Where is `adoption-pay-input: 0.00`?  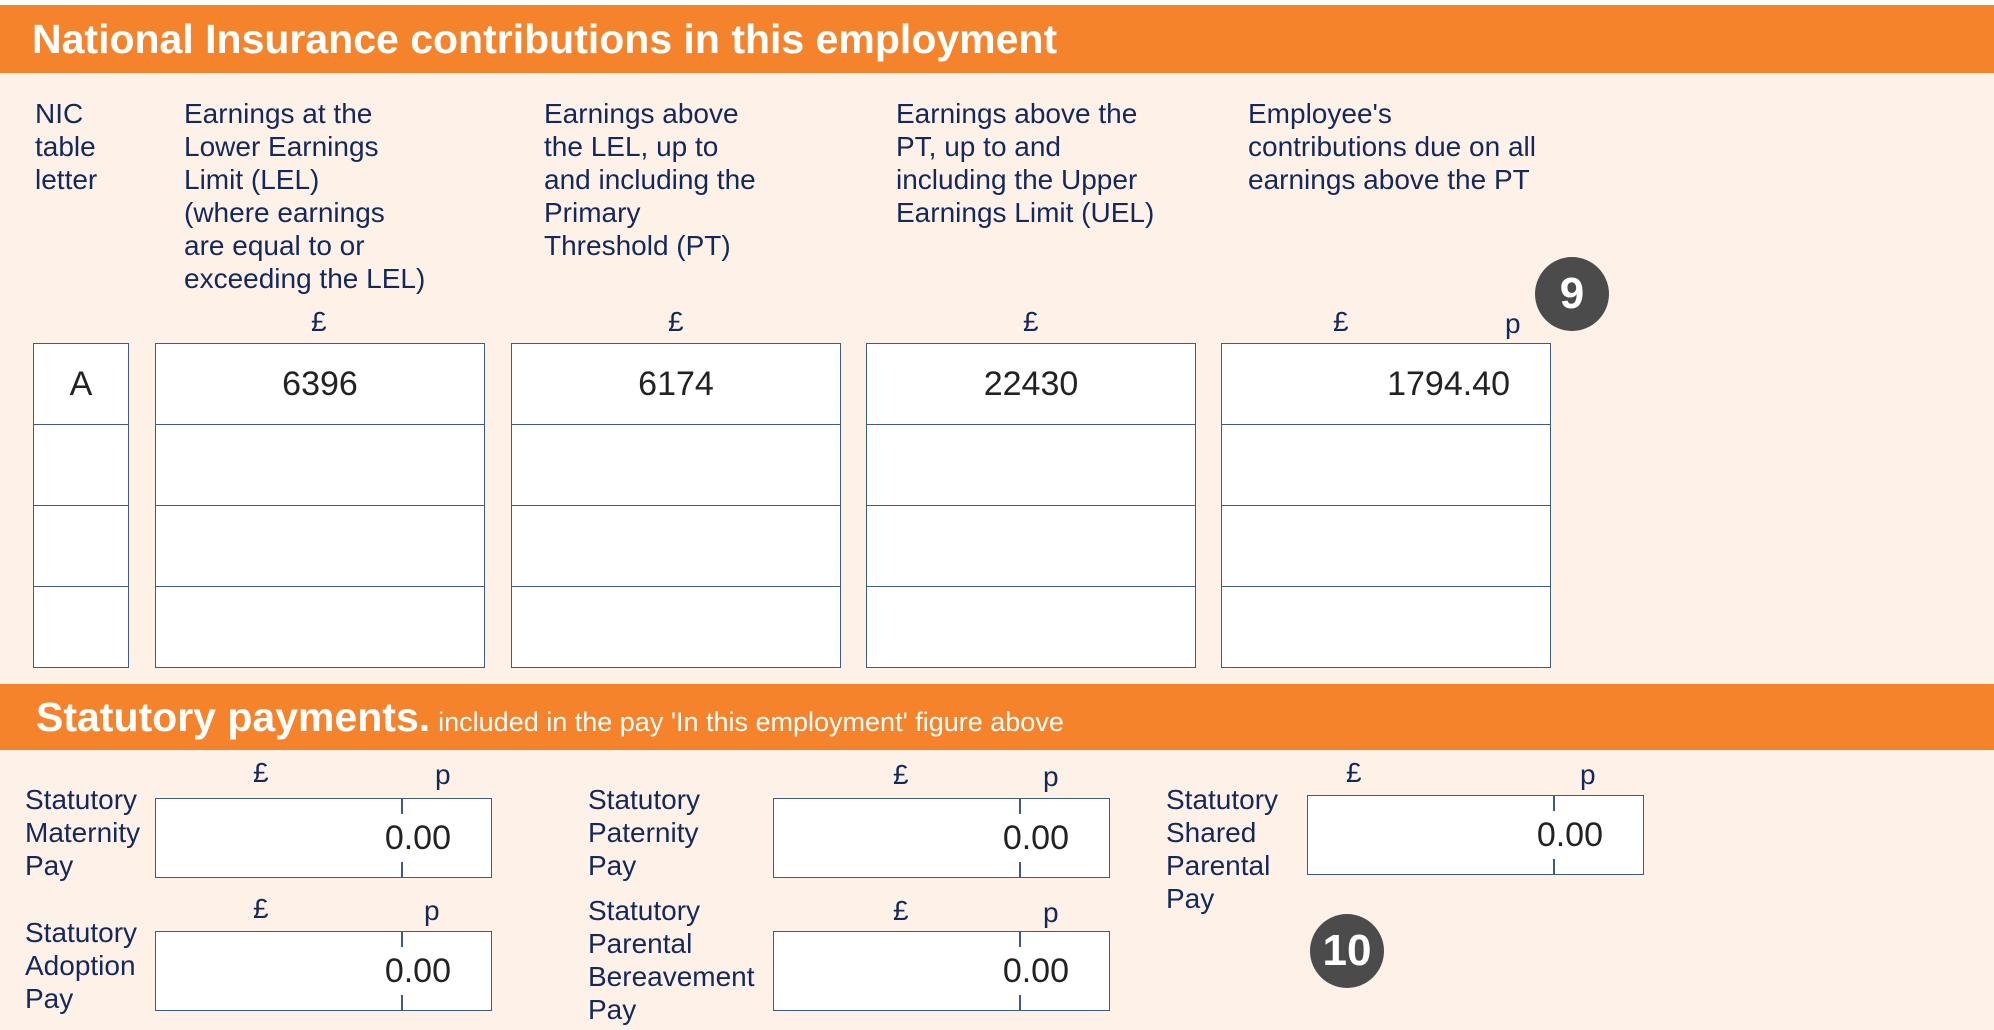
adoption-pay-input: 0.00 is located at coordinates (323, 971).